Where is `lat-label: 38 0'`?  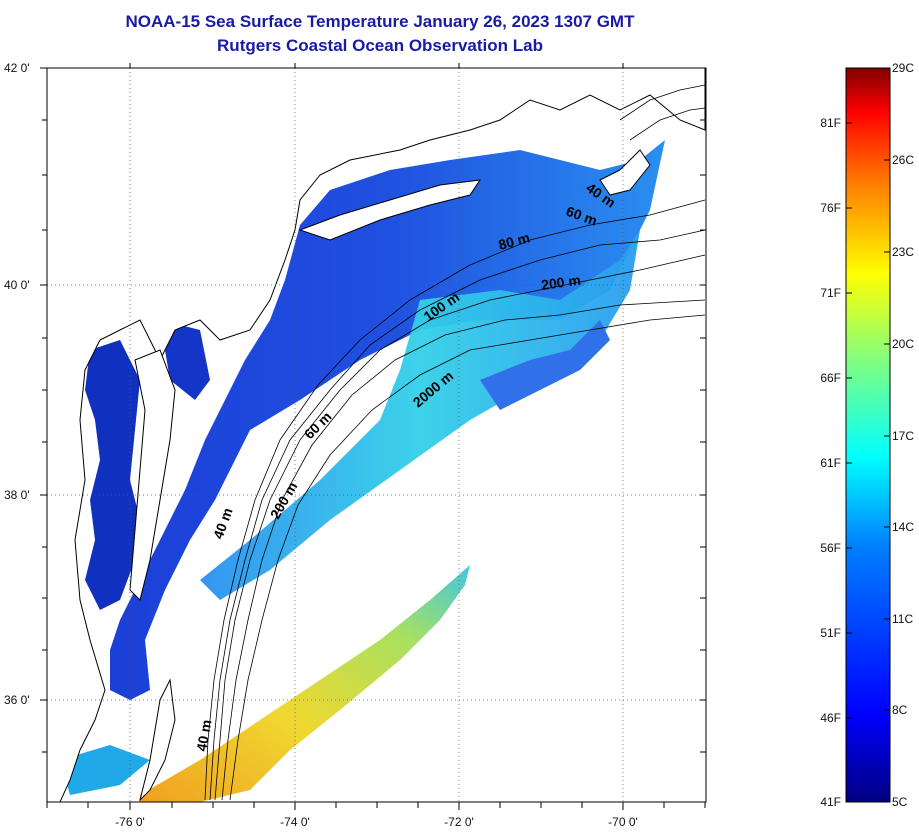
lat-label: 38 0' is located at coordinates (17, 495).